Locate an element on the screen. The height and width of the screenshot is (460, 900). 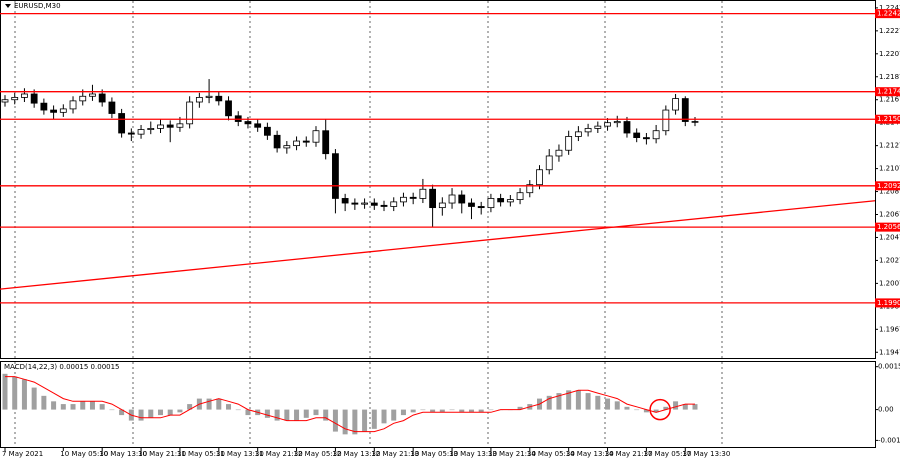
x-tick-label: 12 May 05:30 is located at coordinates (318, 454).